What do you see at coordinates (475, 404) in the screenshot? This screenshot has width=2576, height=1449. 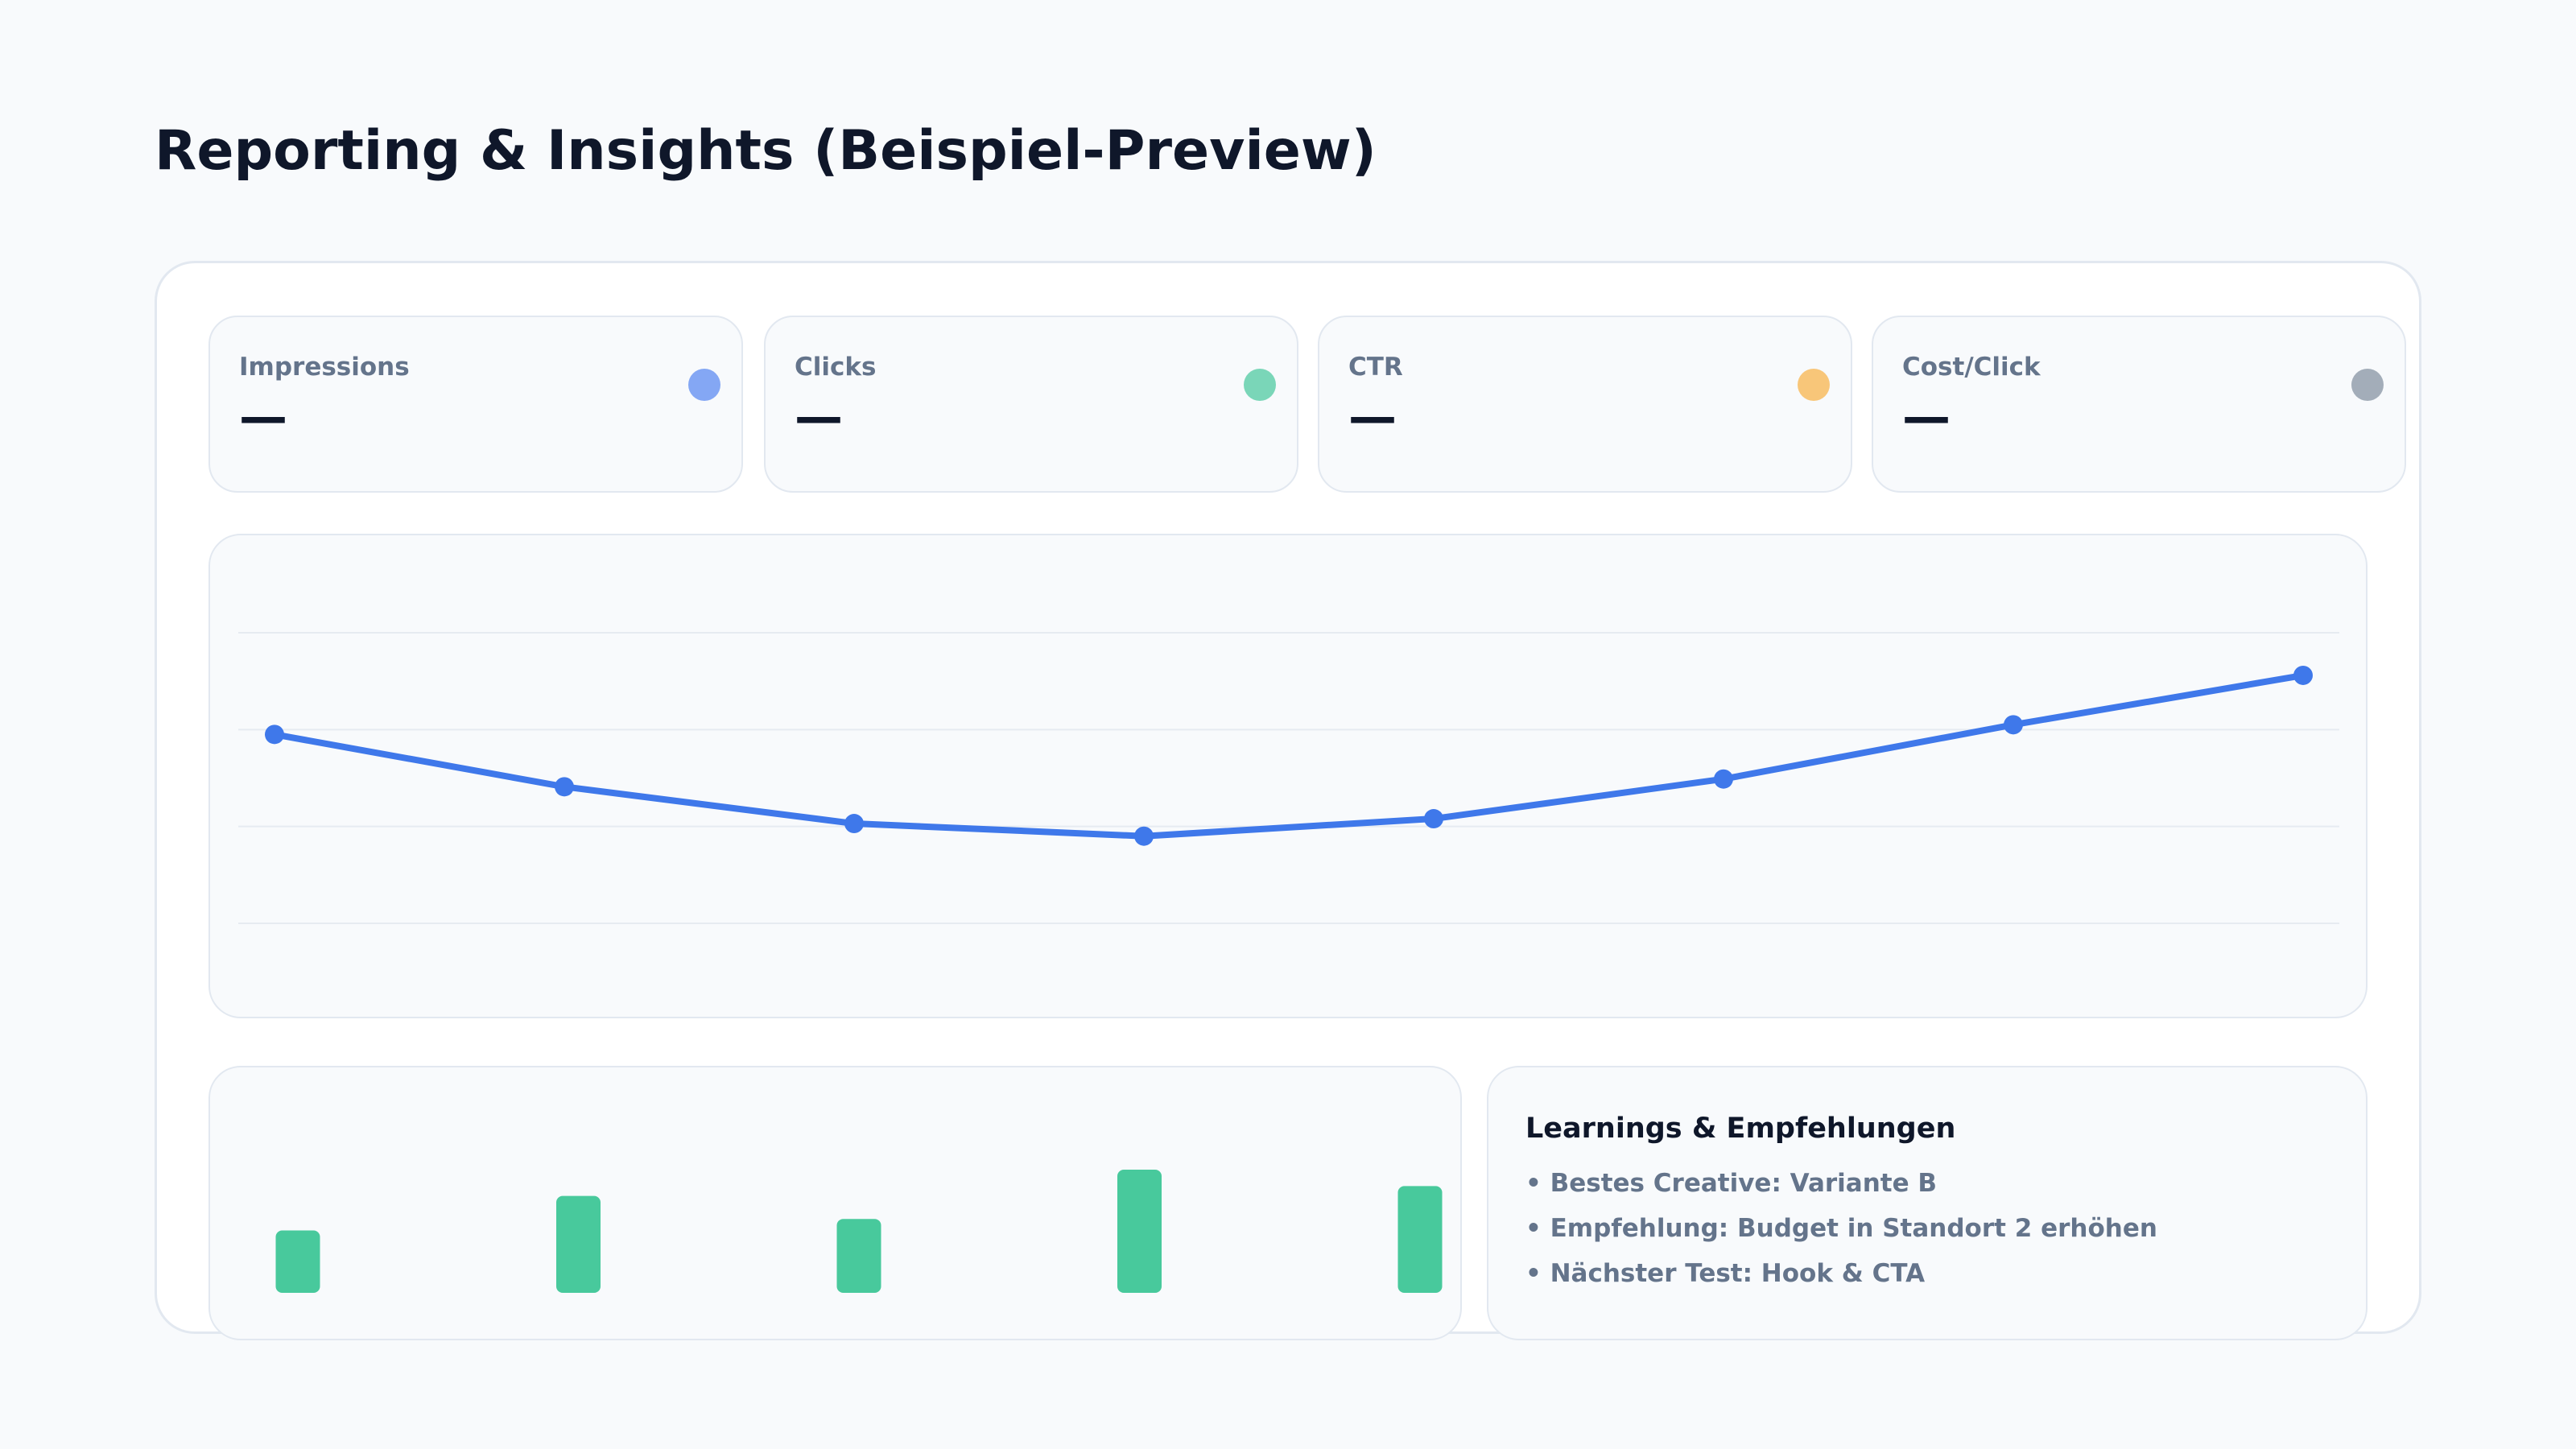 I see `kpi-card-impressions: Impressions —` at bounding box center [475, 404].